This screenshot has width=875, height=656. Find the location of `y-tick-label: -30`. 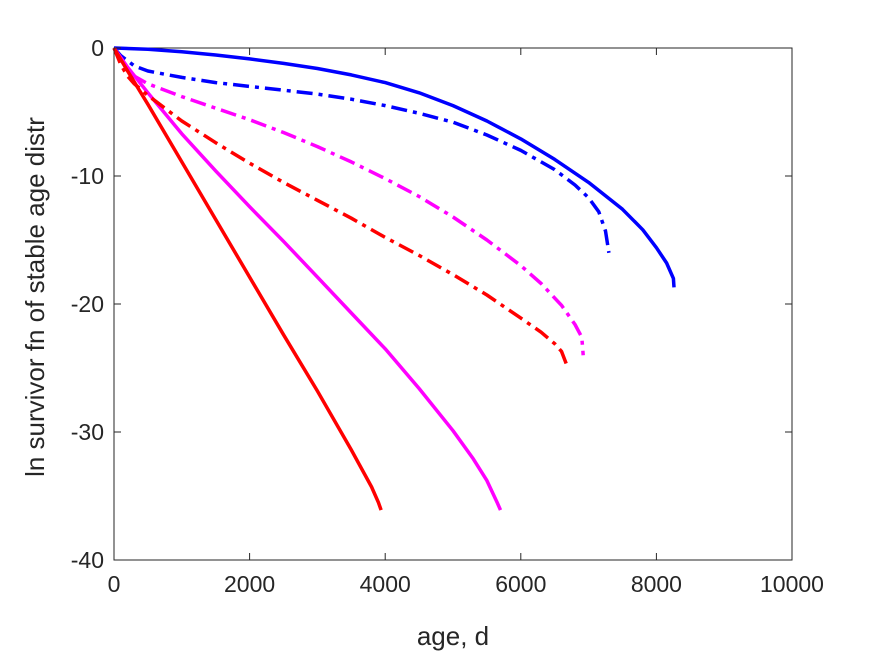

y-tick-label: -30 is located at coordinates (87, 432).